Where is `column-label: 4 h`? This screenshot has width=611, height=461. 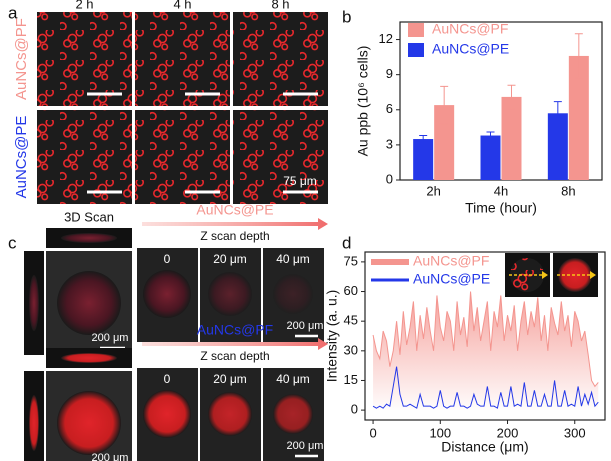 column-label: 4 h is located at coordinates (182, 5).